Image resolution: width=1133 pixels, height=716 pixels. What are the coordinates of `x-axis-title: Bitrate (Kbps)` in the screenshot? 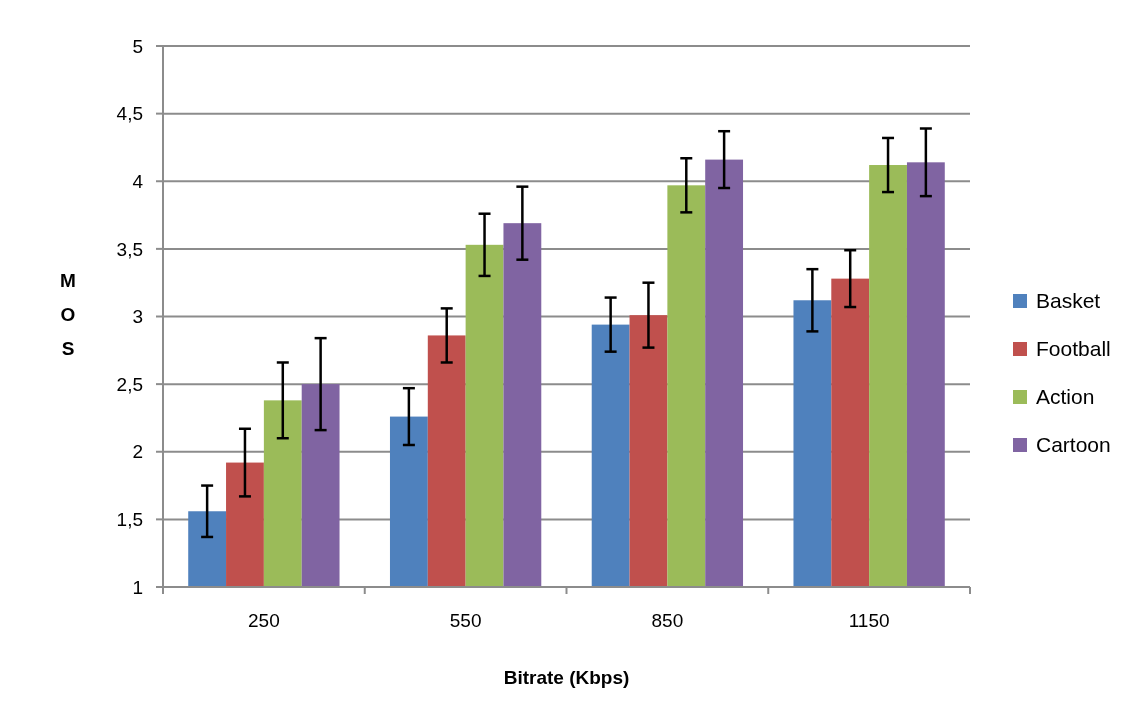 It's located at (566, 677).